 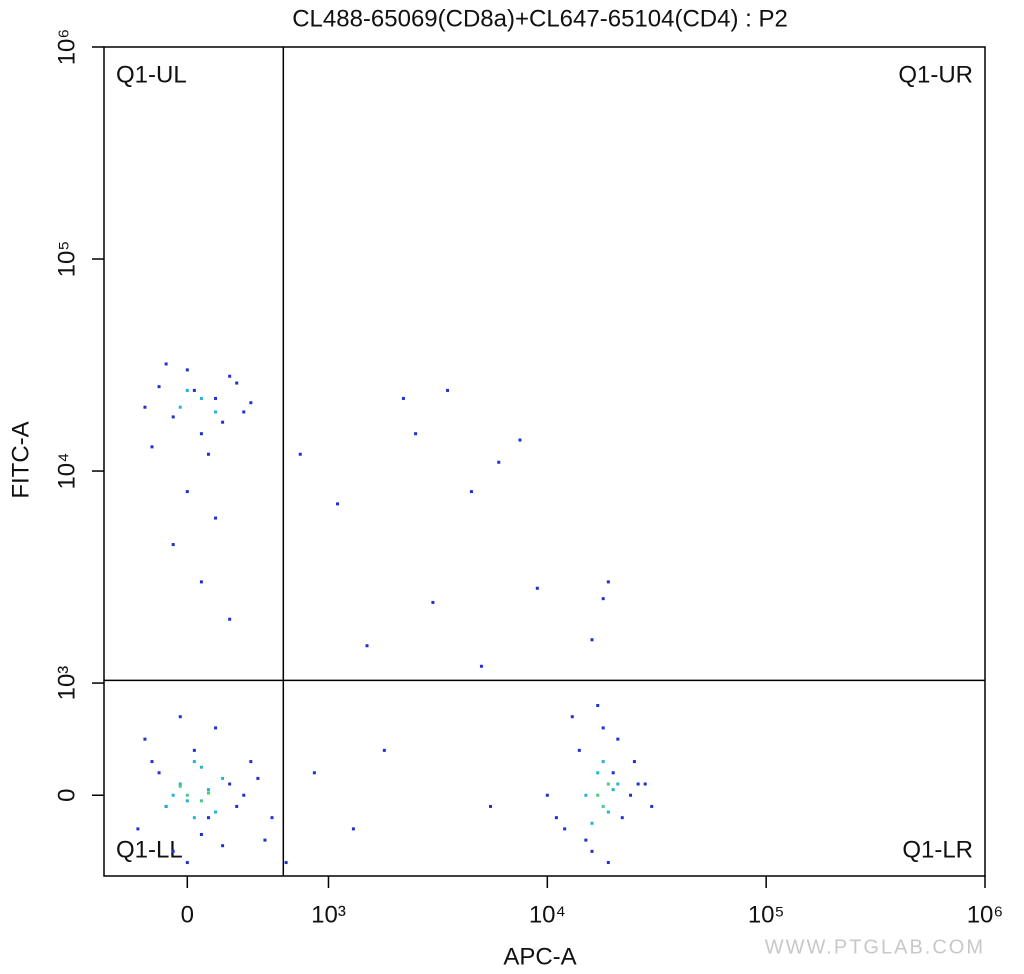 What do you see at coordinates (66, 683) in the screenshot?
I see `y-tick-label: 10³` at bounding box center [66, 683].